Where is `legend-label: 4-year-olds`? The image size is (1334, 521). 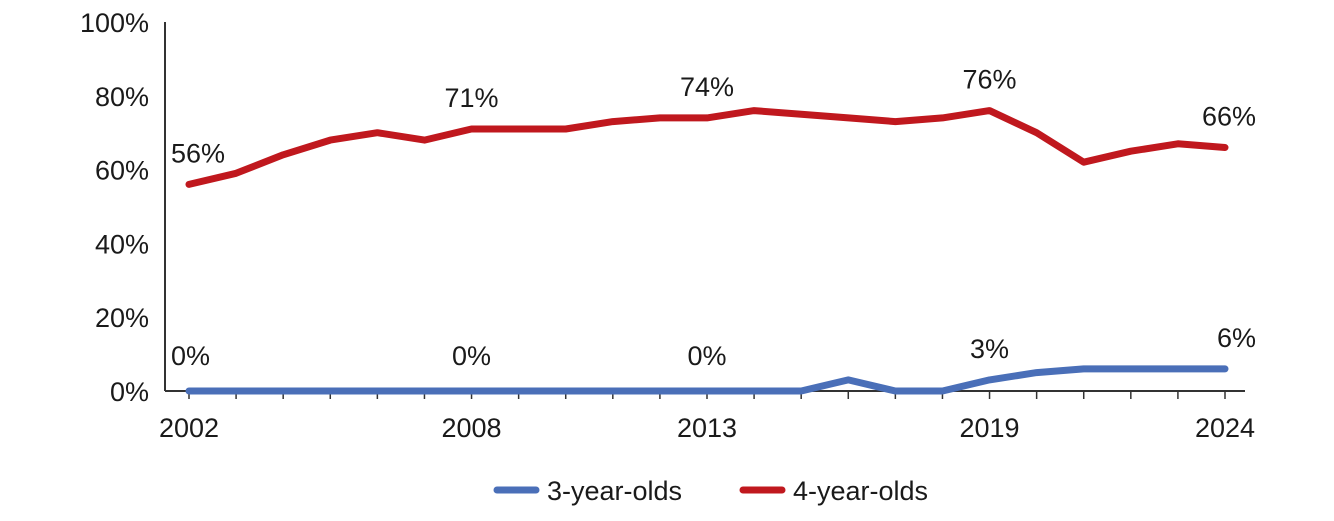
legend-label: 4-year-olds is located at coordinates (860, 491).